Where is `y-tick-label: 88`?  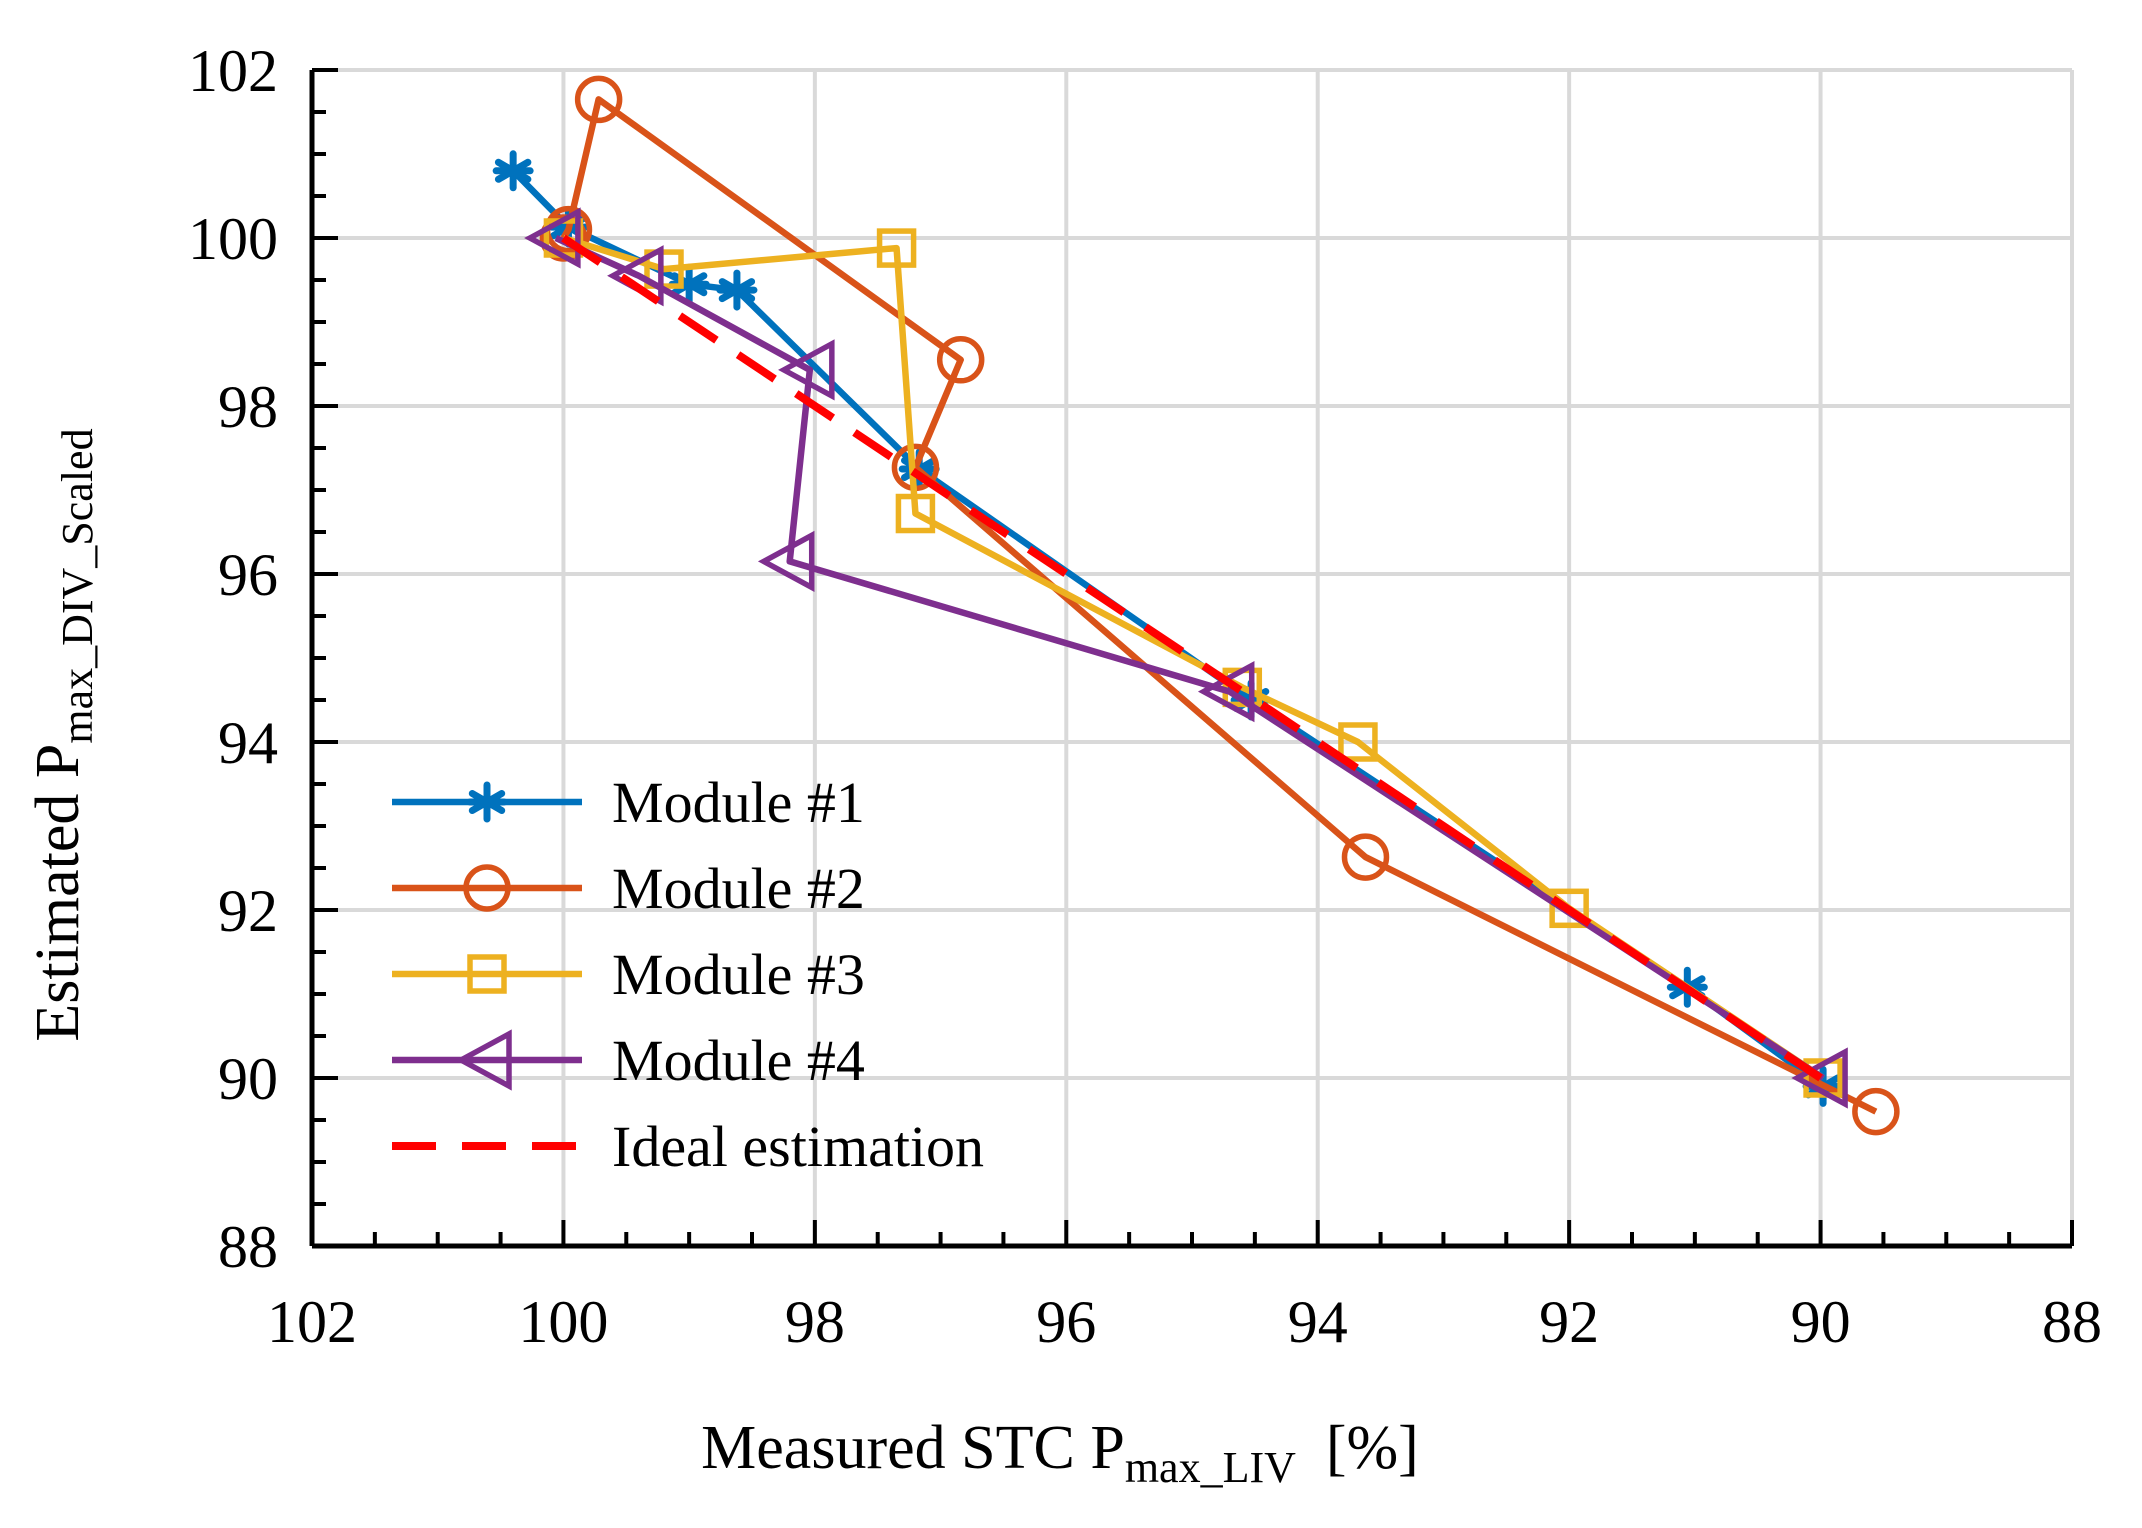
y-tick-label: 88 is located at coordinates (248, 1247).